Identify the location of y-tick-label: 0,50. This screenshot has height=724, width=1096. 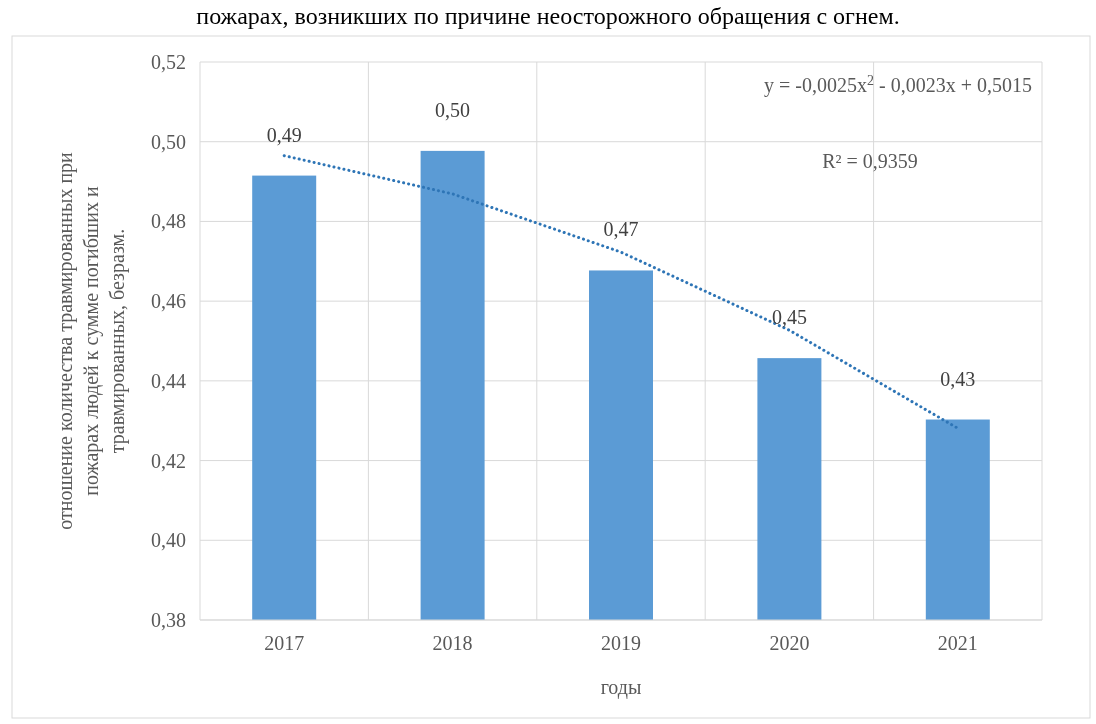
(168, 141).